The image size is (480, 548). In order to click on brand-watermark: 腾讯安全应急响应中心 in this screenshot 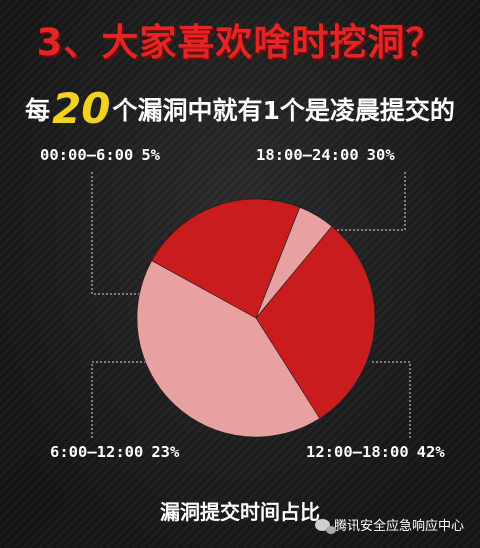, I will do `click(389, 524)`.